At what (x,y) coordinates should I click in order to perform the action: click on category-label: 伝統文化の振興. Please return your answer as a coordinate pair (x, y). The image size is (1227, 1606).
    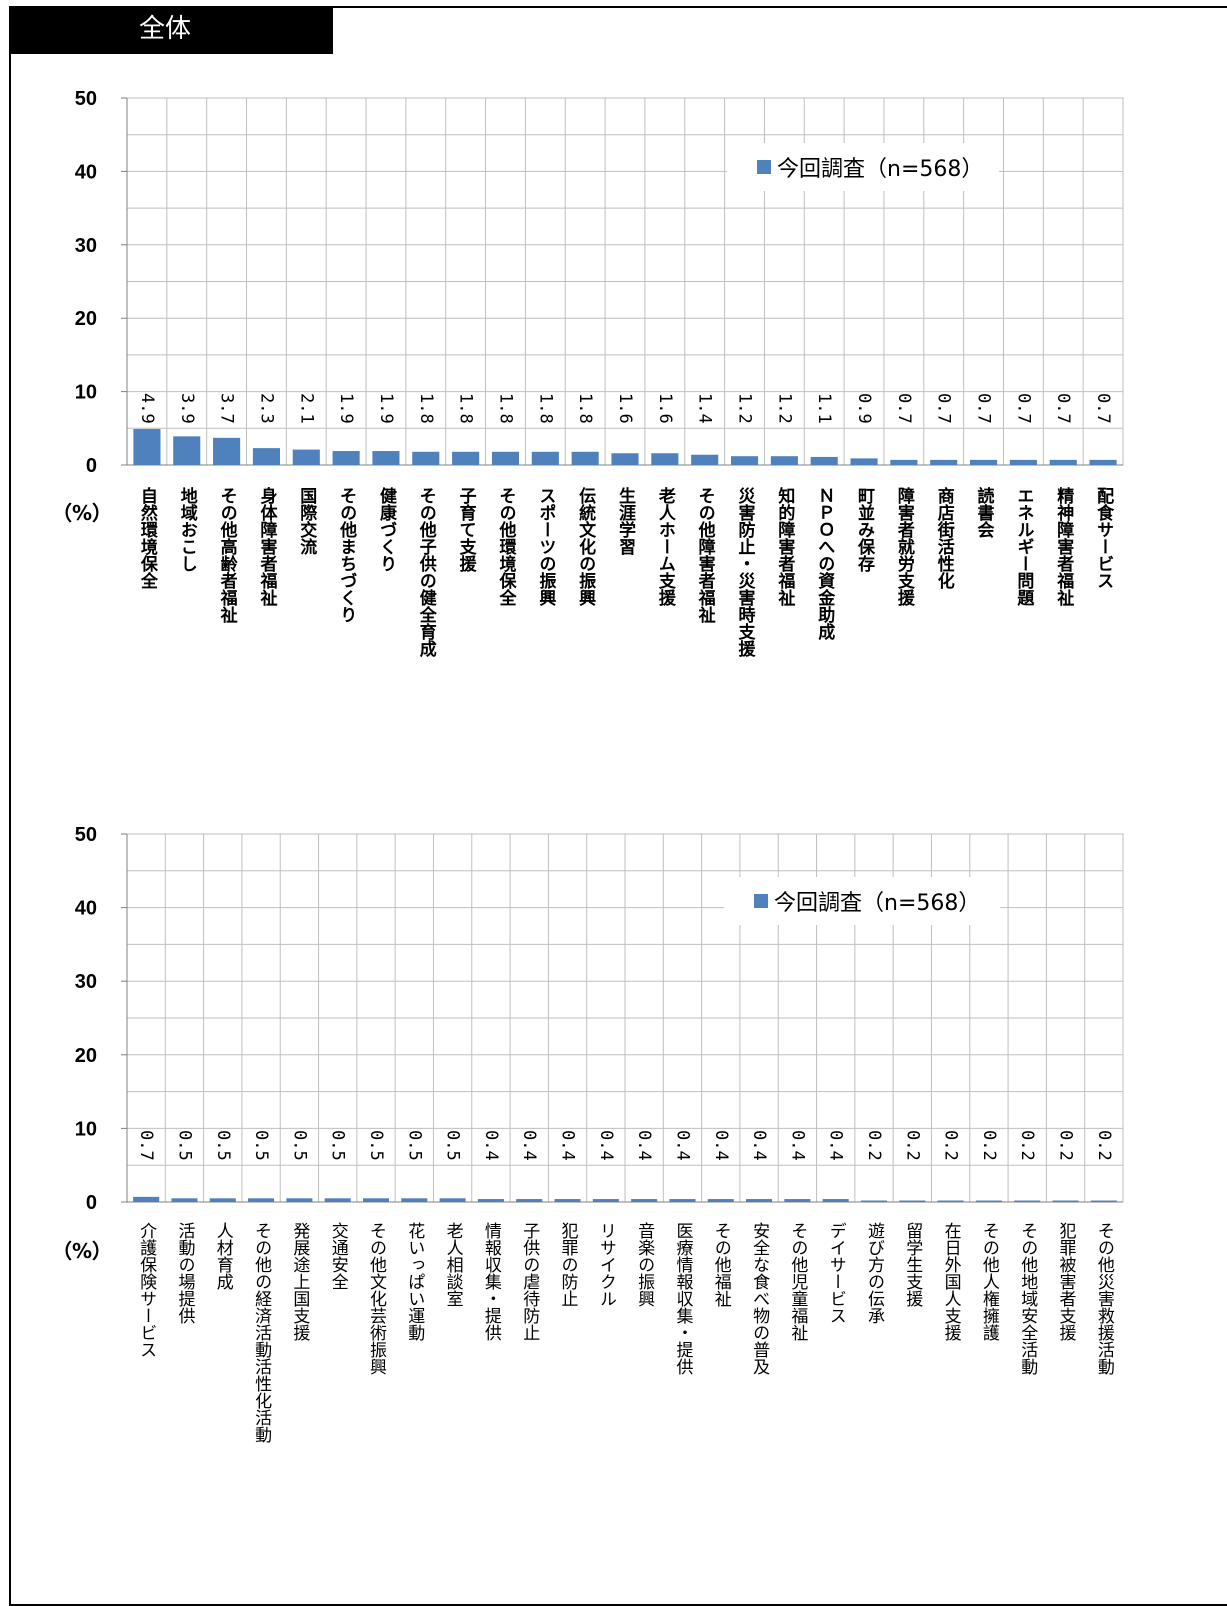
    Looking at the image, I should click on (585, 546).